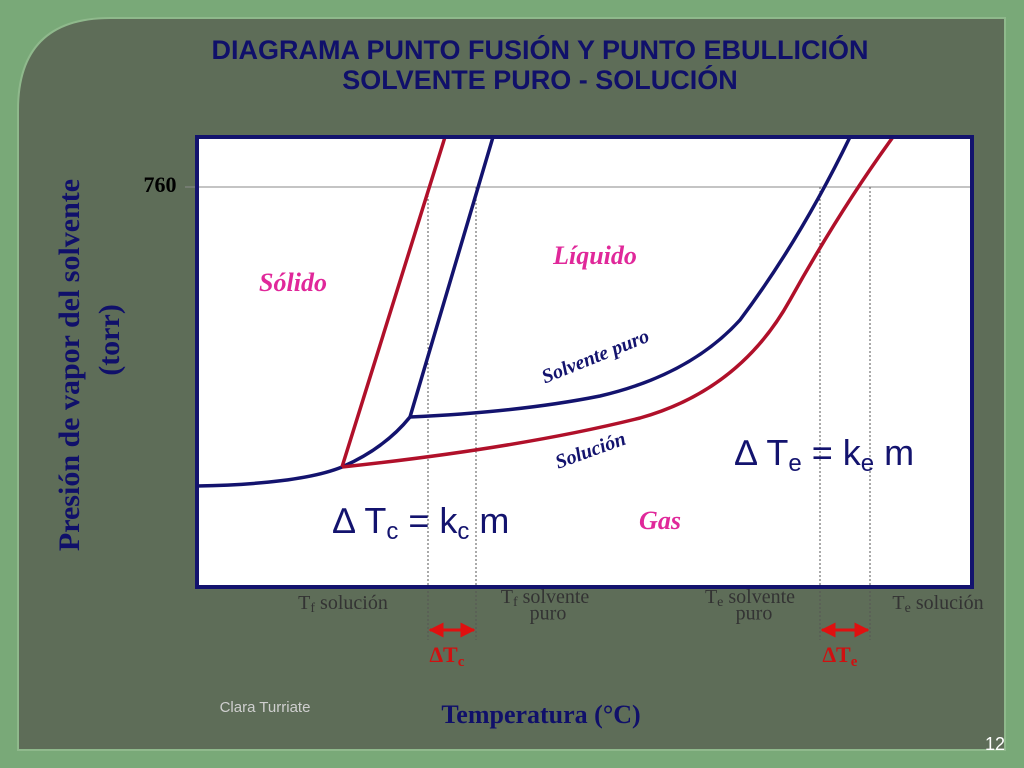 The height and width of the screenshot is (768, 1024). I want to click on region-label: Gas, so click(660, 520).